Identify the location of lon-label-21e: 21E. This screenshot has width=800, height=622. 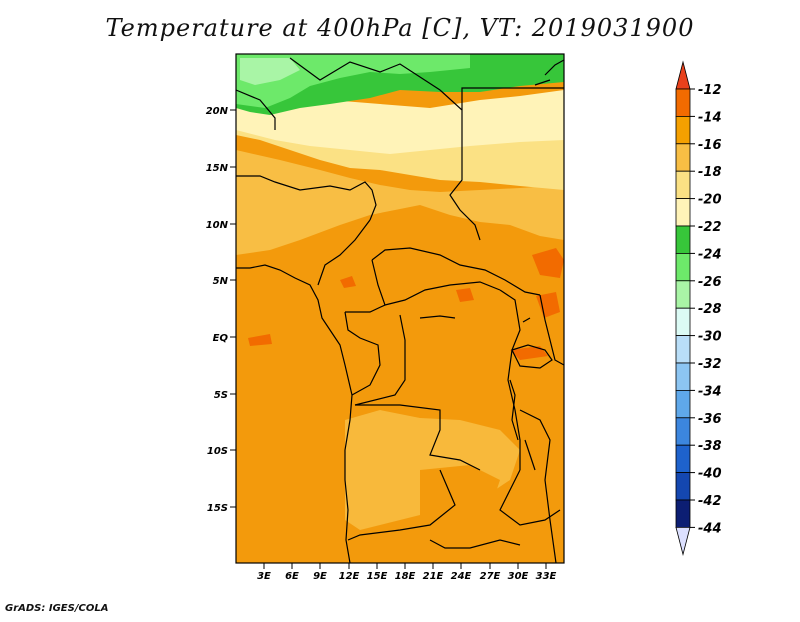
(433, 576).